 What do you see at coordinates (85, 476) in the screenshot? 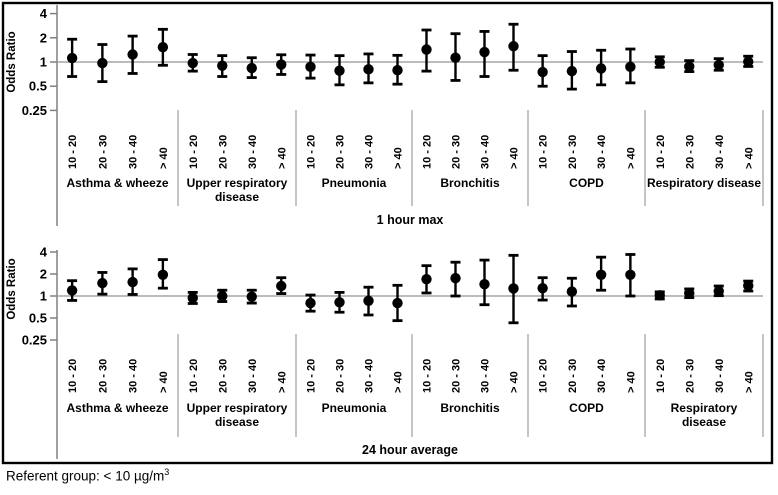
I see `referent-note-text: Referent group: < 10 µg/m` at bounding box center [85, 476].